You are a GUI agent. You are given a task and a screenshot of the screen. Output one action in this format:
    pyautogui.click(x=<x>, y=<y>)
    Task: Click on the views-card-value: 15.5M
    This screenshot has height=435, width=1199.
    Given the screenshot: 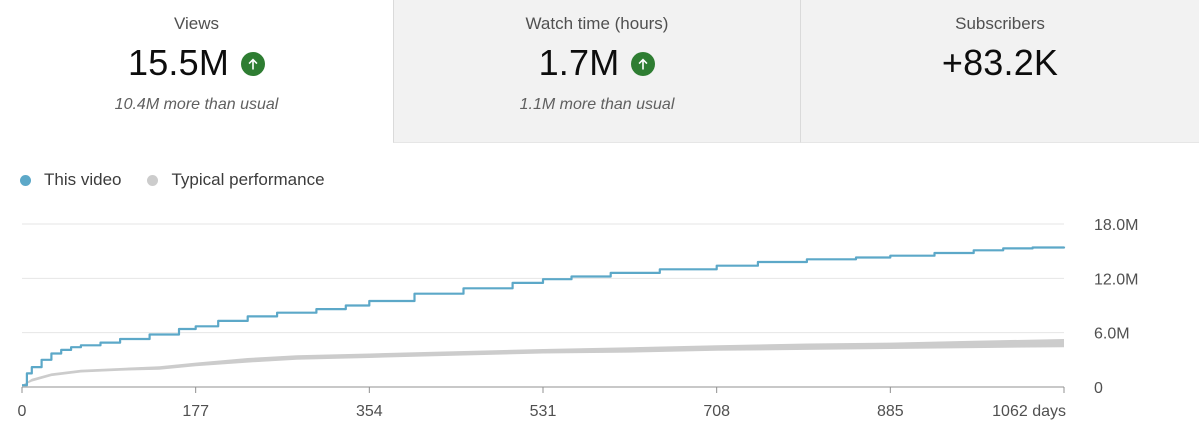 What is the action you would take?
    pyautogui.click(x=178, y=62)
    